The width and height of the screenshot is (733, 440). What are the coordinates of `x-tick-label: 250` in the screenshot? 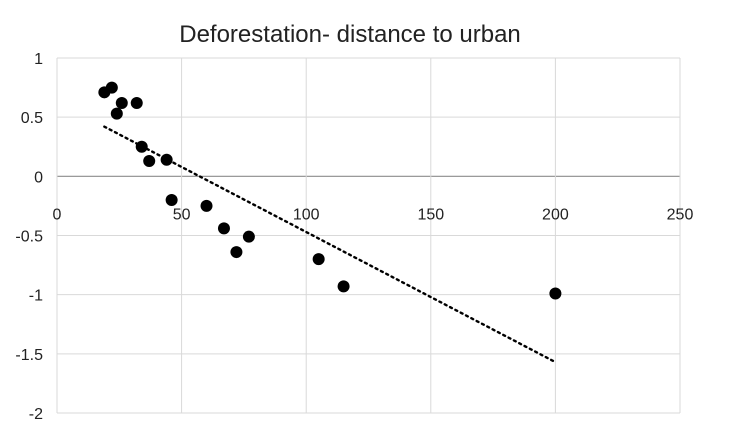 It's located at (680, 214).